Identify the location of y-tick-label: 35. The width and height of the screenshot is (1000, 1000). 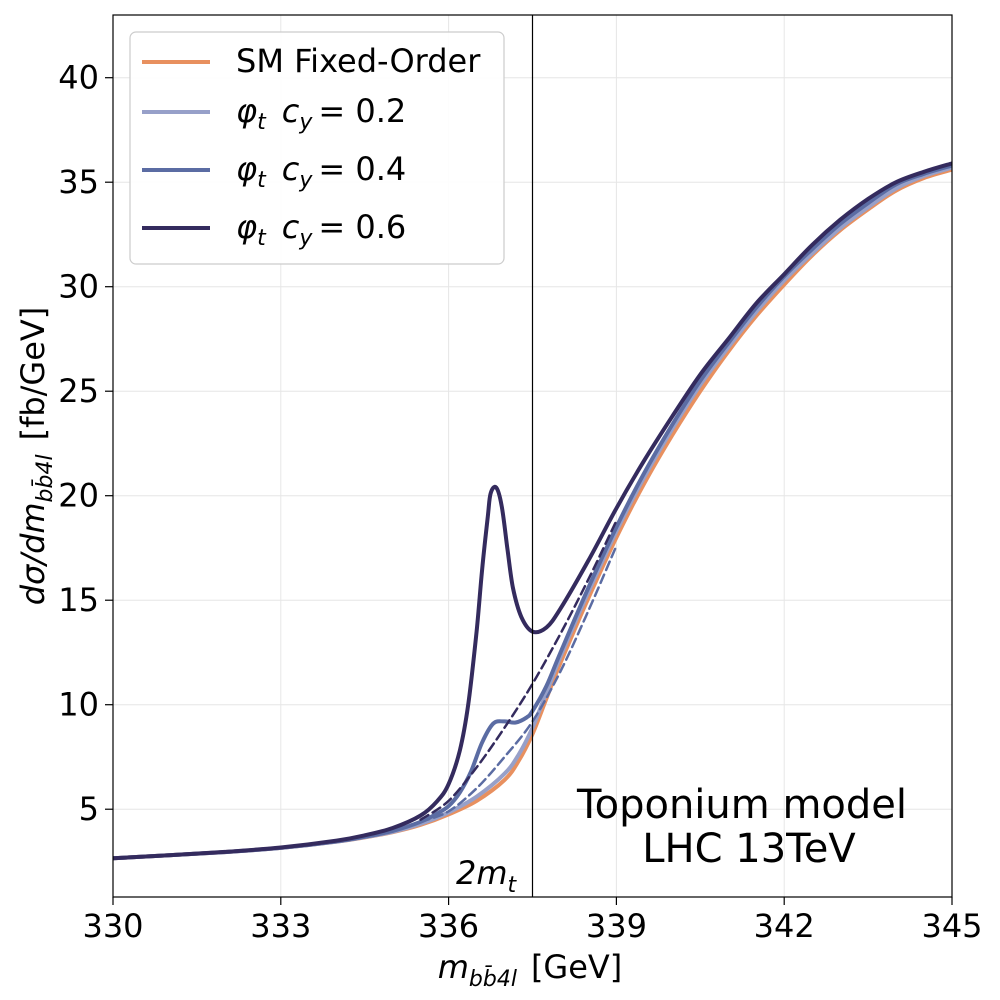
(78, 182).